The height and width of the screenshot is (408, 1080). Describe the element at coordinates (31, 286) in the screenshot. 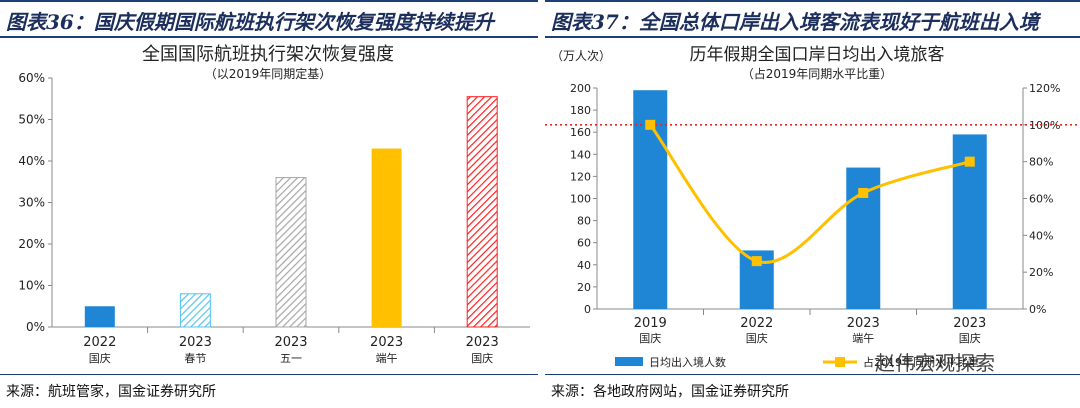

I see `y-tick-label: 10%` at that location.